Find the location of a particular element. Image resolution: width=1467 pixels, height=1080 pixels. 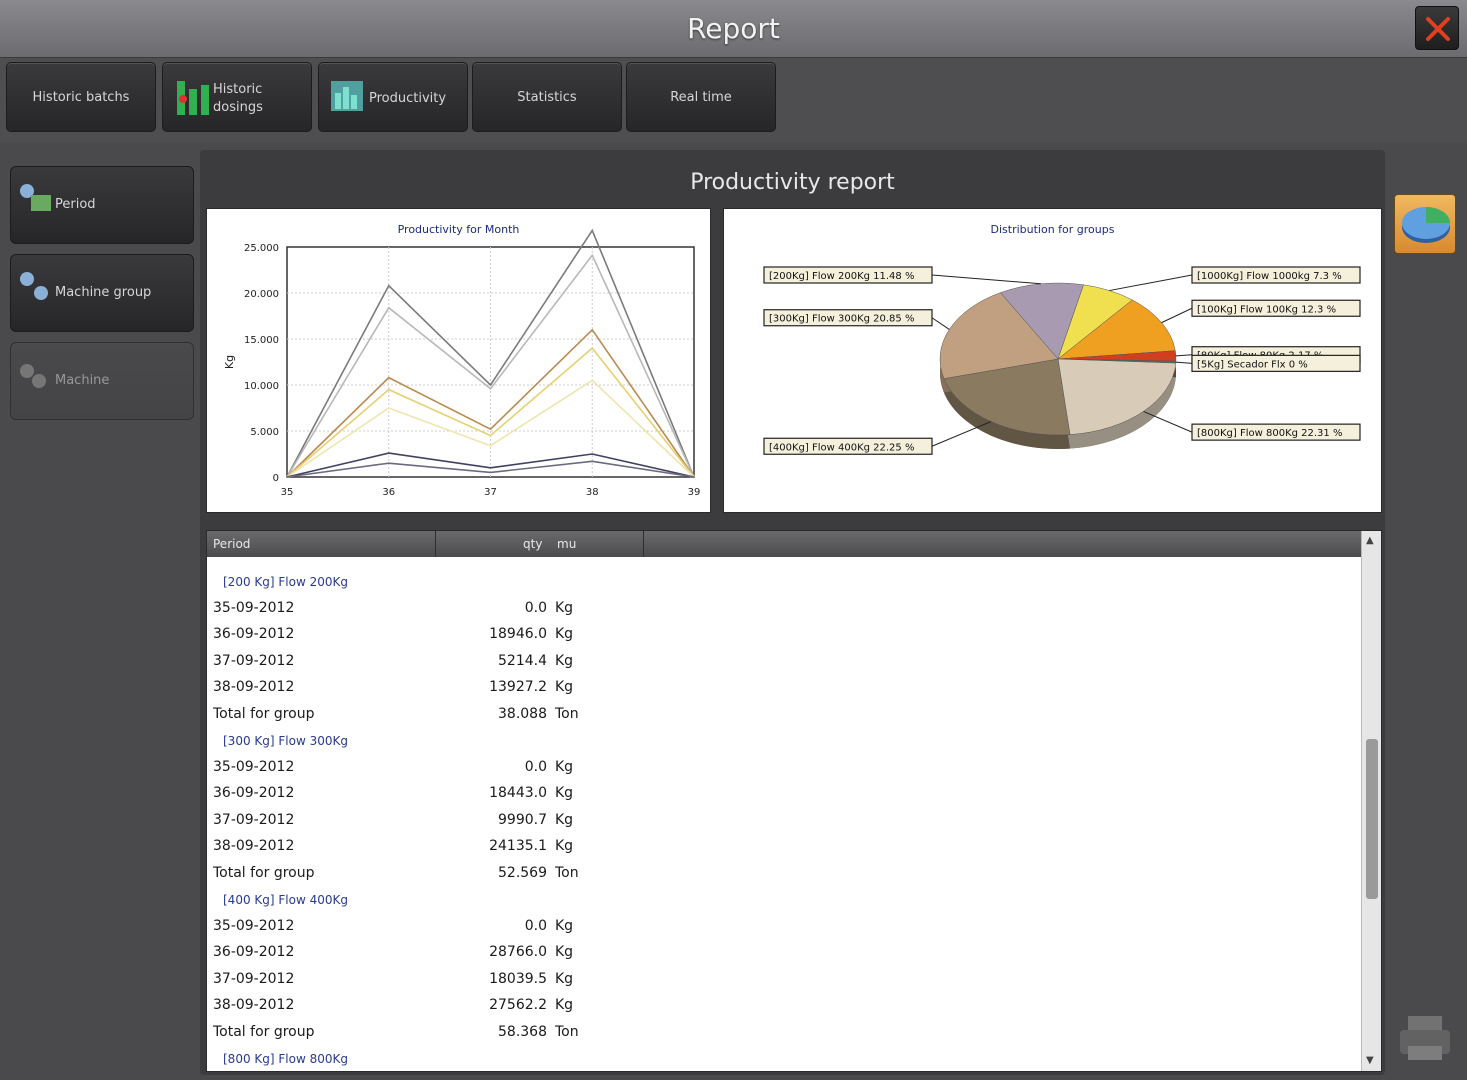

table-row: 38-09-2012 24135.1 Kg is located at coordinates (782, 847).